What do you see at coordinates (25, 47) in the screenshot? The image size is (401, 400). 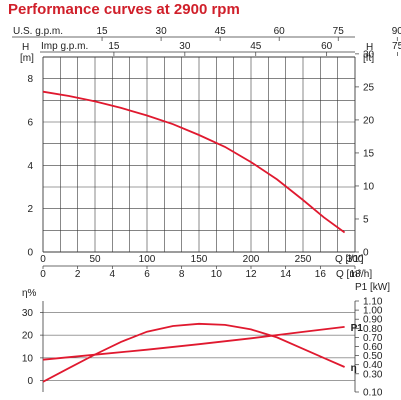 I see `h-m-label: H` at bounding box center [25, 47].